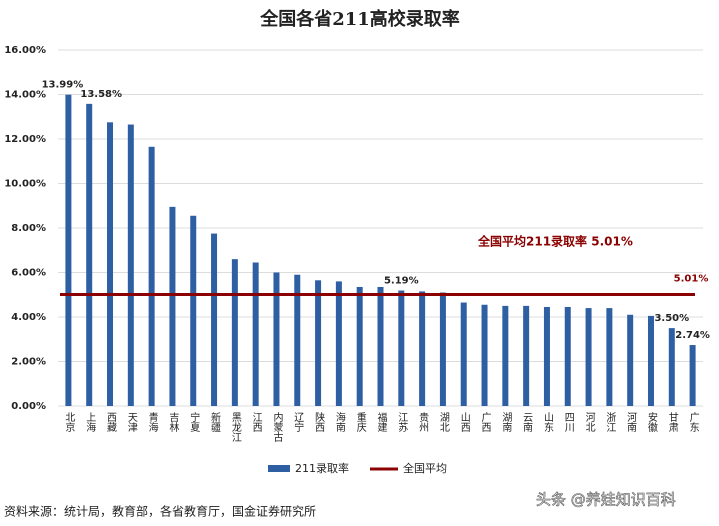  I want to click on x-tick-label: 新疆, so click(215, 422).